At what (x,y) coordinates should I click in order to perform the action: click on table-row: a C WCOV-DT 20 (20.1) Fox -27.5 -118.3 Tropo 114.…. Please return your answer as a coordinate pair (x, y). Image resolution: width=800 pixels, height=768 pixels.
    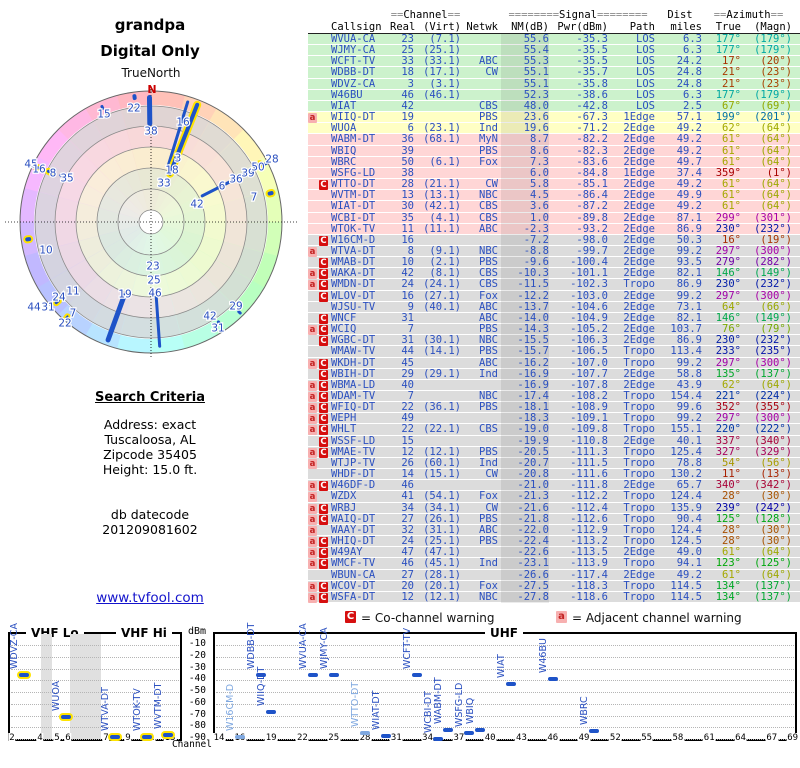
    Looking at the image, I should click on (554, 585).